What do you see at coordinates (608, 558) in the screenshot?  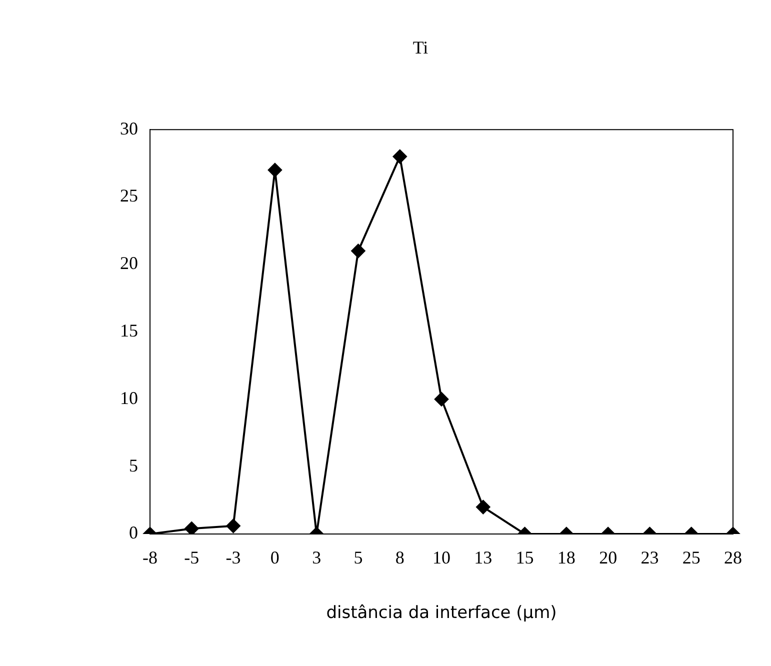 I see `x-tick-label: 20` at bounding box center [608, 558].